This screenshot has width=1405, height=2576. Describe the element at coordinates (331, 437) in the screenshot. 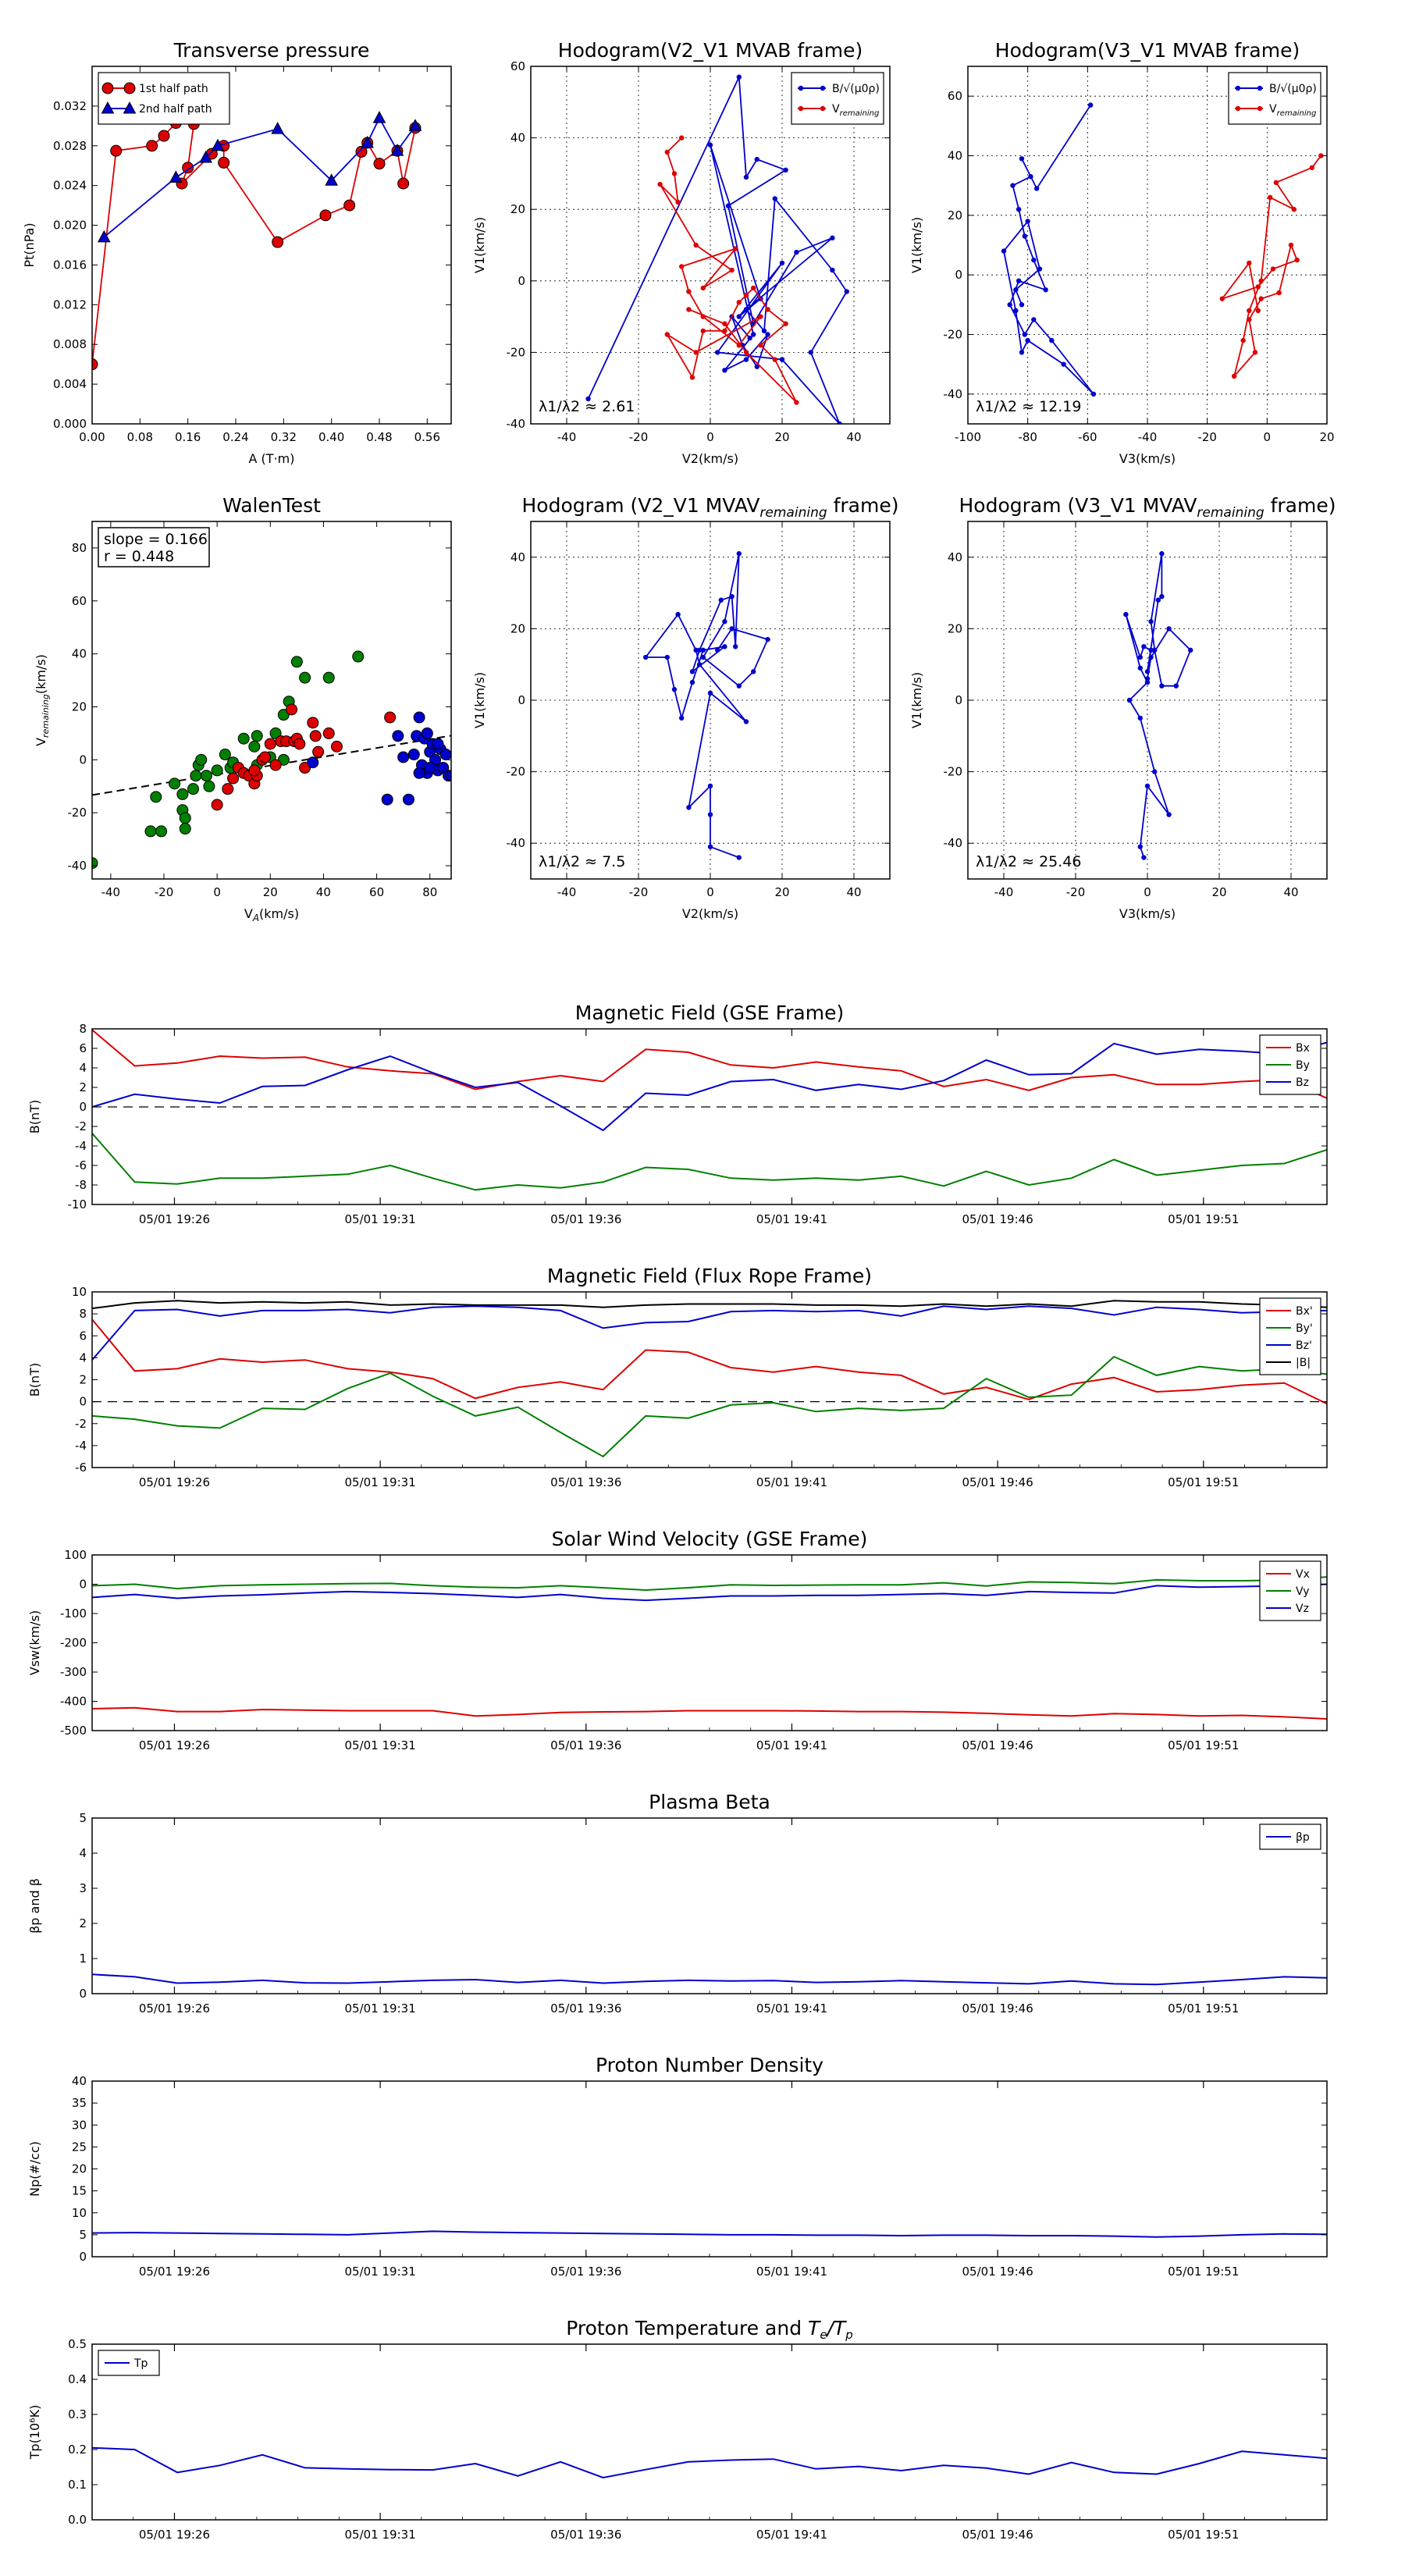

I see `x-tick-label: 0.40` at that location.